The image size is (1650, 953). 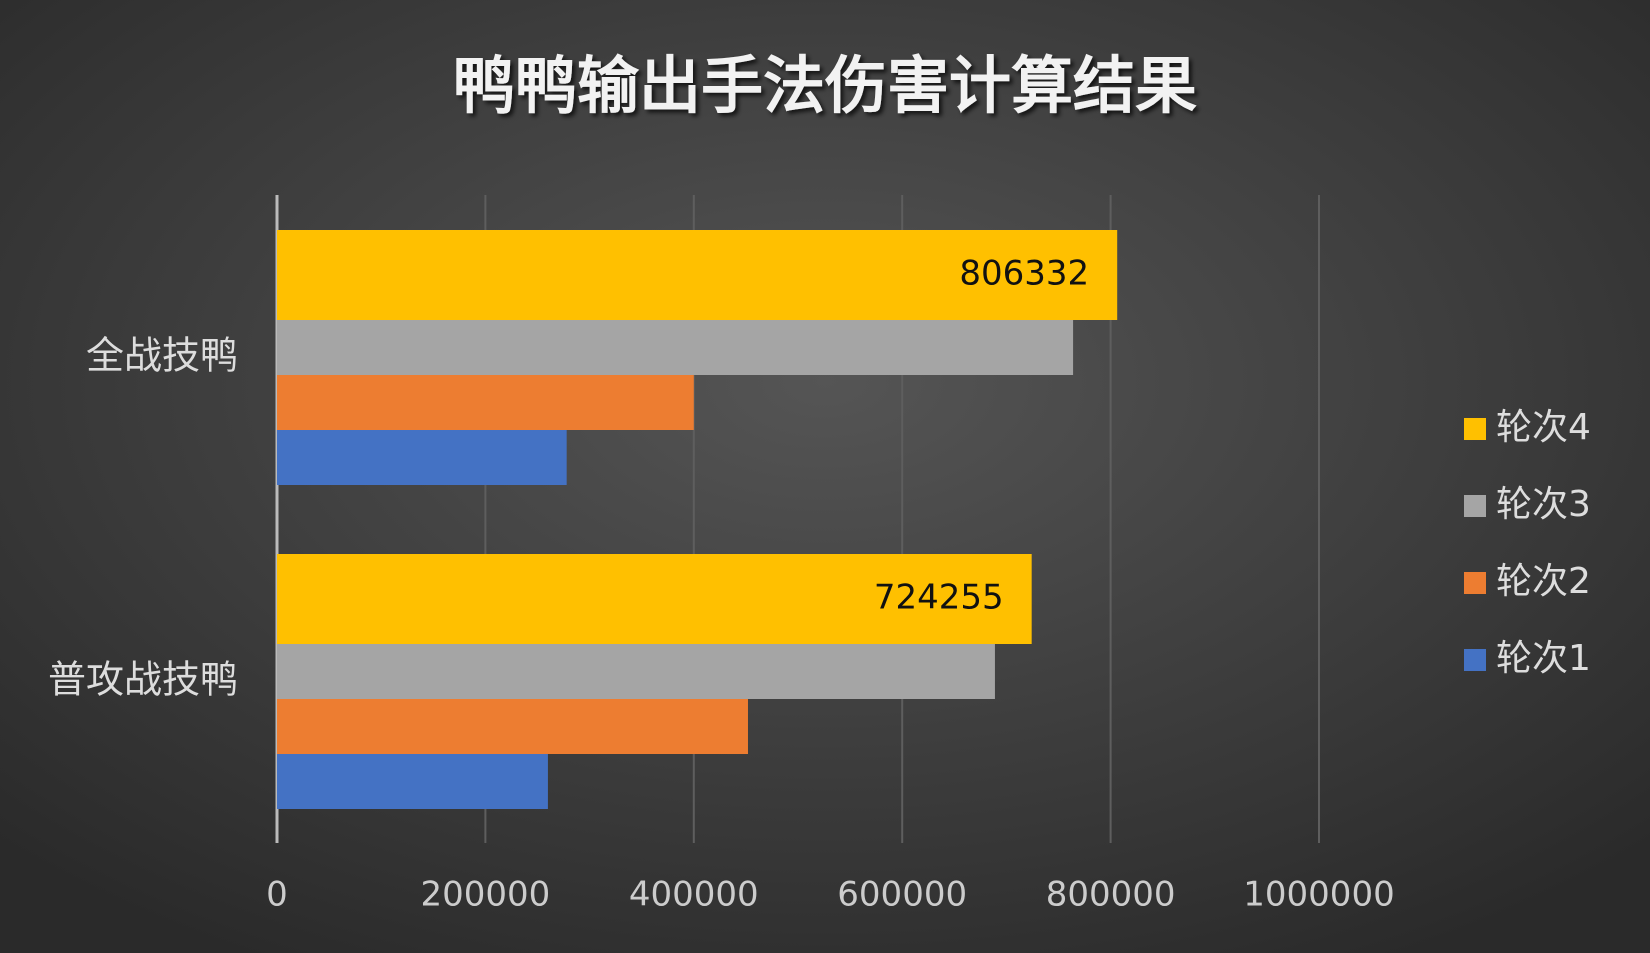 What do you see at coordinates (143, 680) in the screenshot?
I see `y-tick-label: 普攻战技鸭` at bounding box center [143, 680].